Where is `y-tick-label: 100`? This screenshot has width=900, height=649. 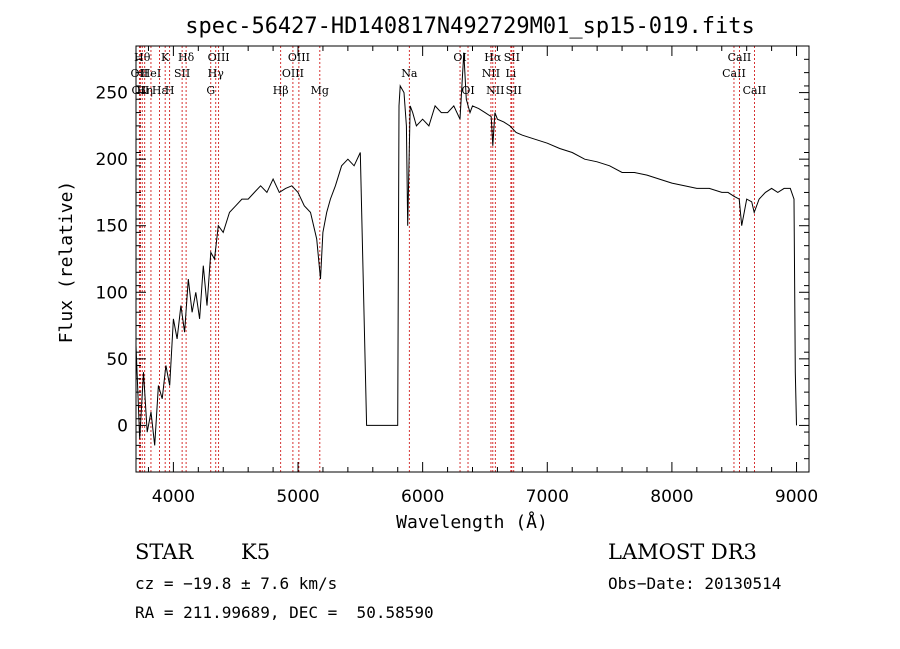 y-tick-label: 100 is located at coordinates (112, 293).